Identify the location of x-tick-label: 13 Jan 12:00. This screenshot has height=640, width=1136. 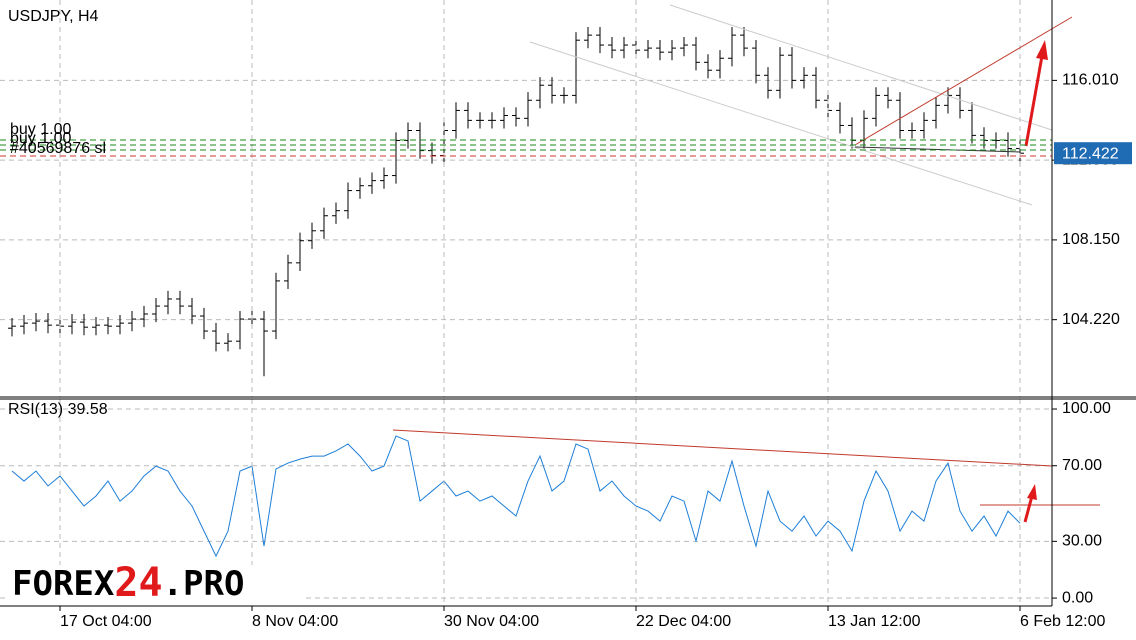
(874, 621).